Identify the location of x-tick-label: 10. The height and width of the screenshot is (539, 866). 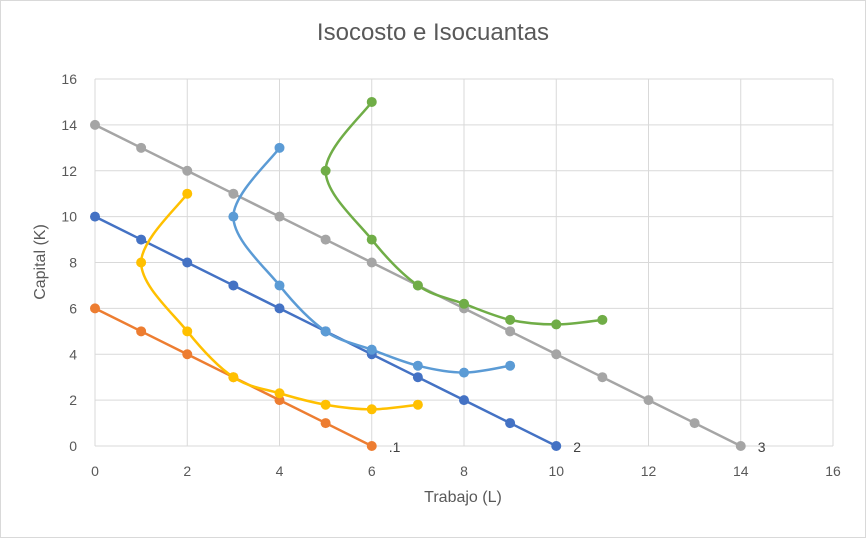
(556, 471).